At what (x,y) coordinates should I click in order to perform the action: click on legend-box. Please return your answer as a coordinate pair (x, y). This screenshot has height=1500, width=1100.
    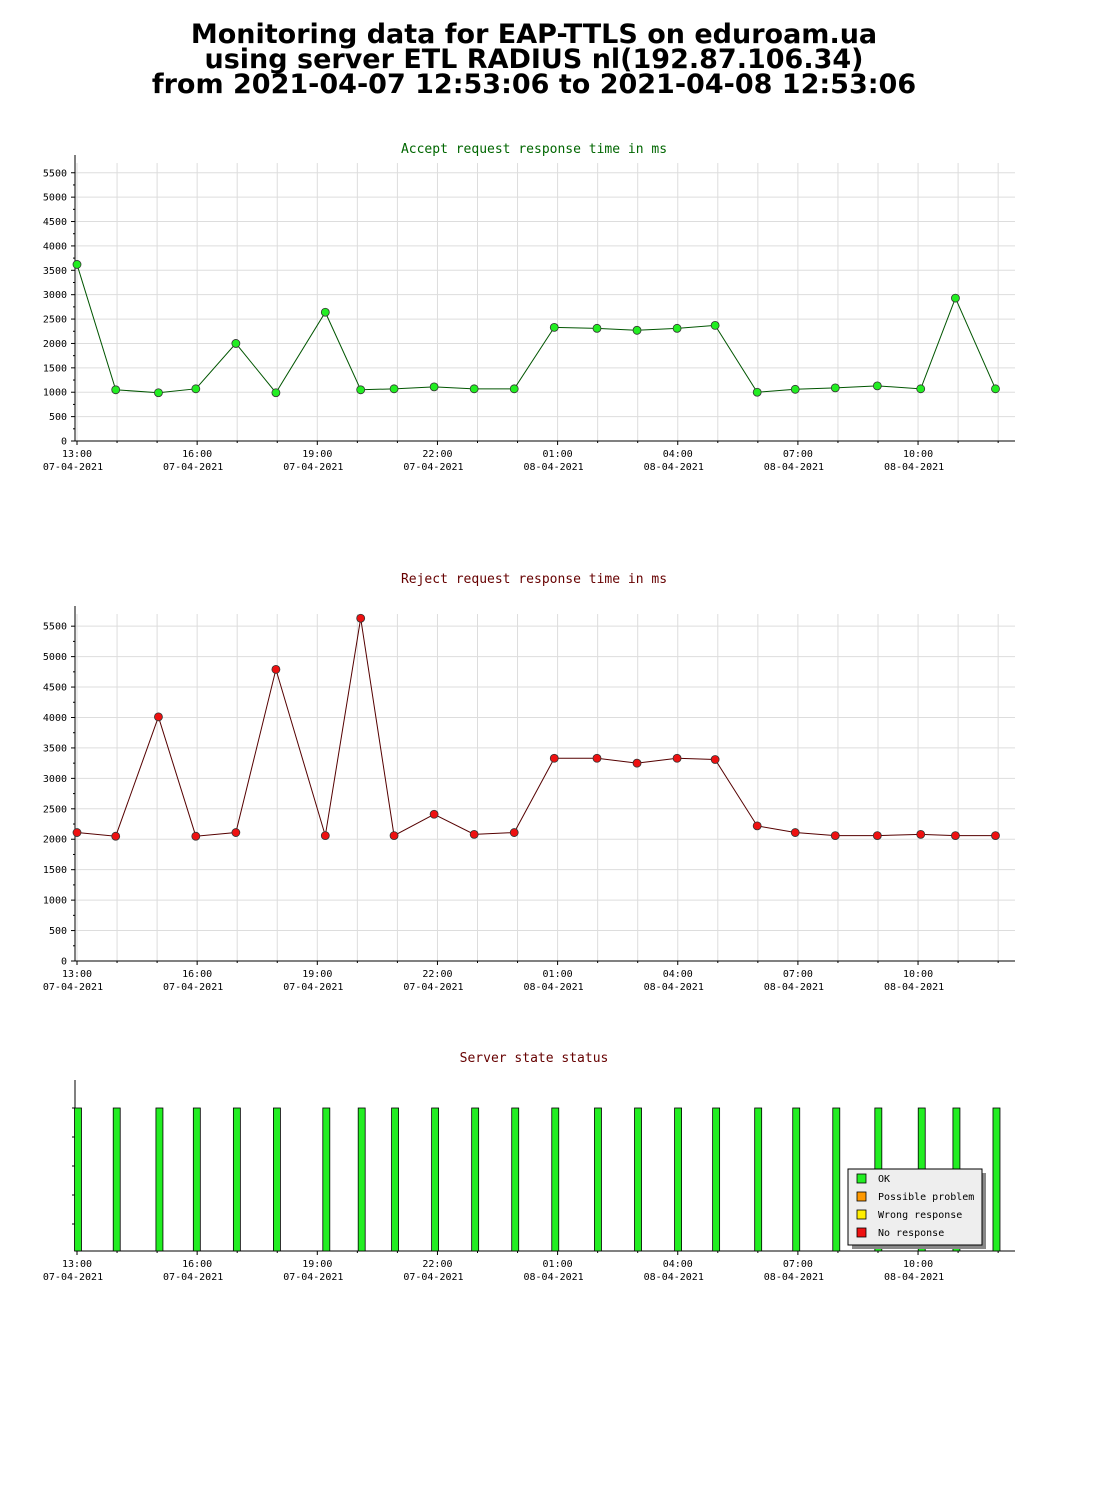
    Looking at the image, I should click on (915, 1207).